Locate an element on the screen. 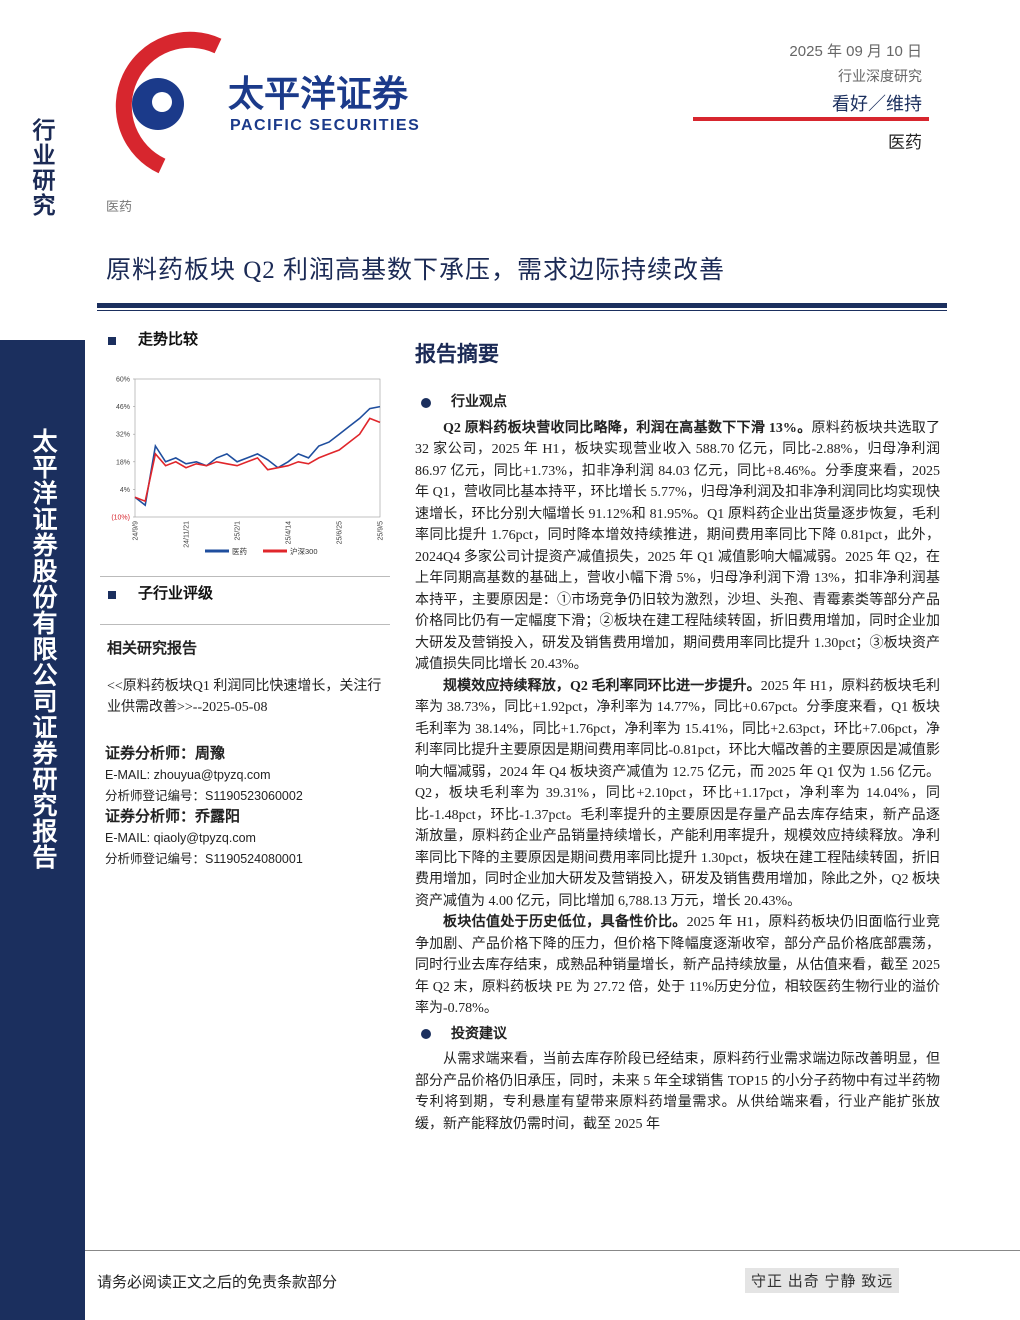  sidebar-band: 太平洋证券股份有限公司证券研究报告 is located at coordinates (42, 830).